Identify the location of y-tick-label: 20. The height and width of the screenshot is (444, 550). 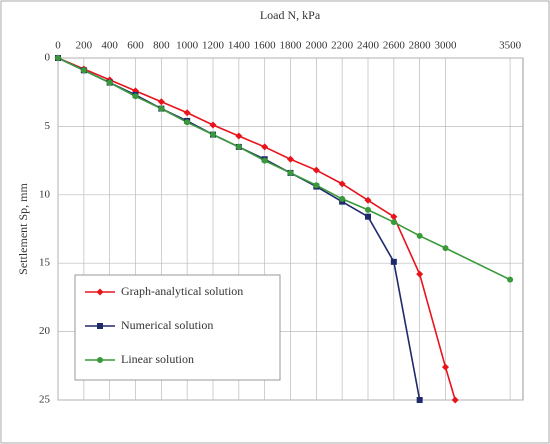
(45, 331).